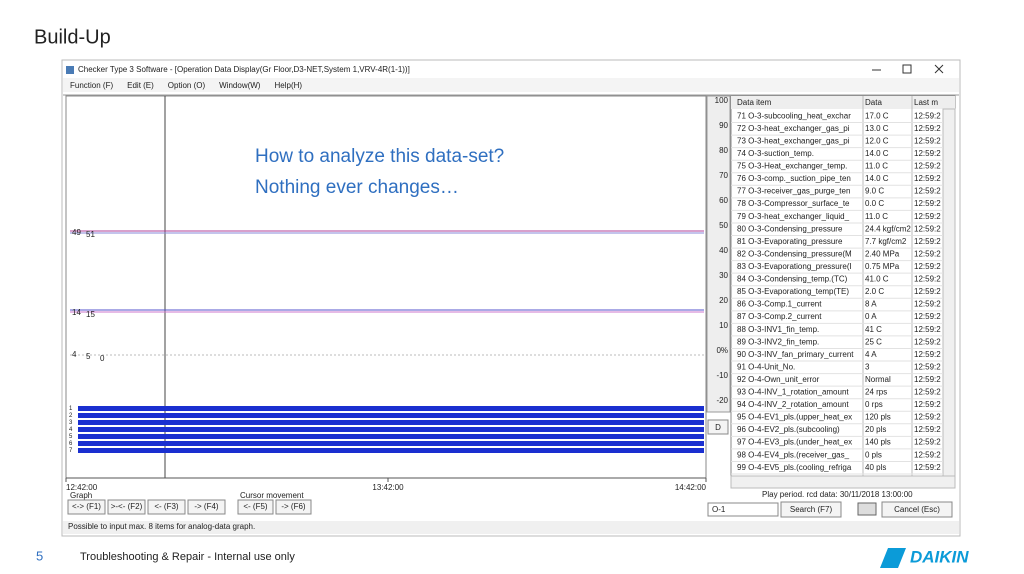 This screenshot has height=574, width=1024. What do you see at coordinates (39, 555) in the screenshot?
I see `page-number: 5` at bounding box center [39, 555].